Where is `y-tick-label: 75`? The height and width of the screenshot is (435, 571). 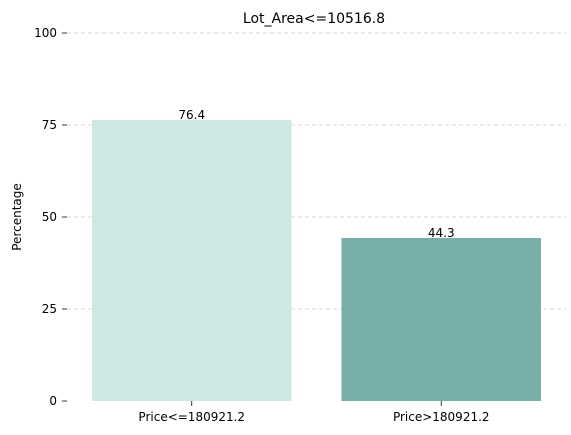
y-tick-label: 75 is located at coordinates (49, 125).